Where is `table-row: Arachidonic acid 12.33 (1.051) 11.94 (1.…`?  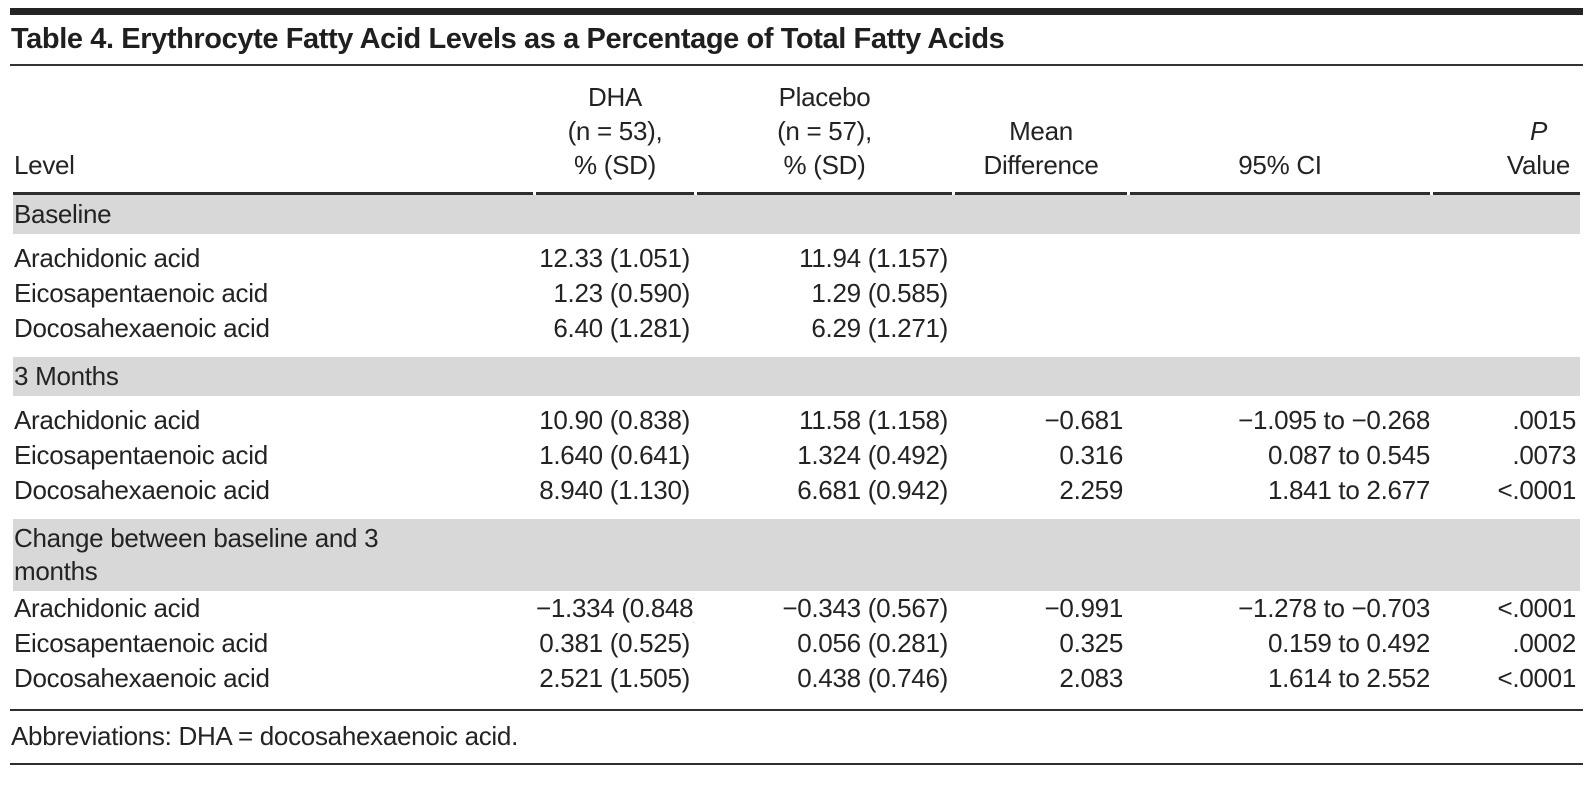 table-row: Arachidonic acid 12.33 (1.051) 11.94 (1.… is located at coordinates (796, 255).